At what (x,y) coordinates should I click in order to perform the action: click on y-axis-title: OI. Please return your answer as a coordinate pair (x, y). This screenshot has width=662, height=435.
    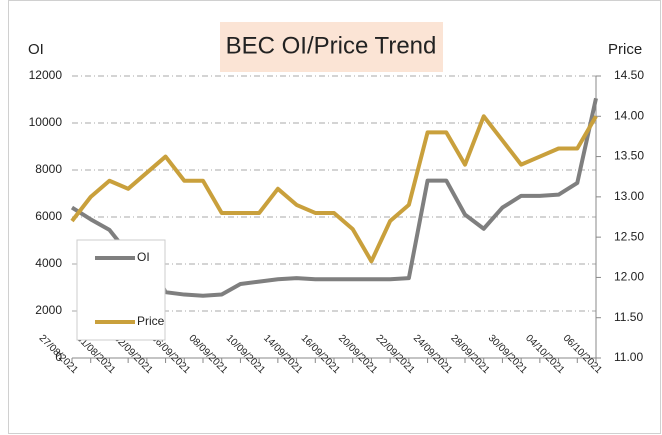
    Looking at the image, I should click on (36, 49).